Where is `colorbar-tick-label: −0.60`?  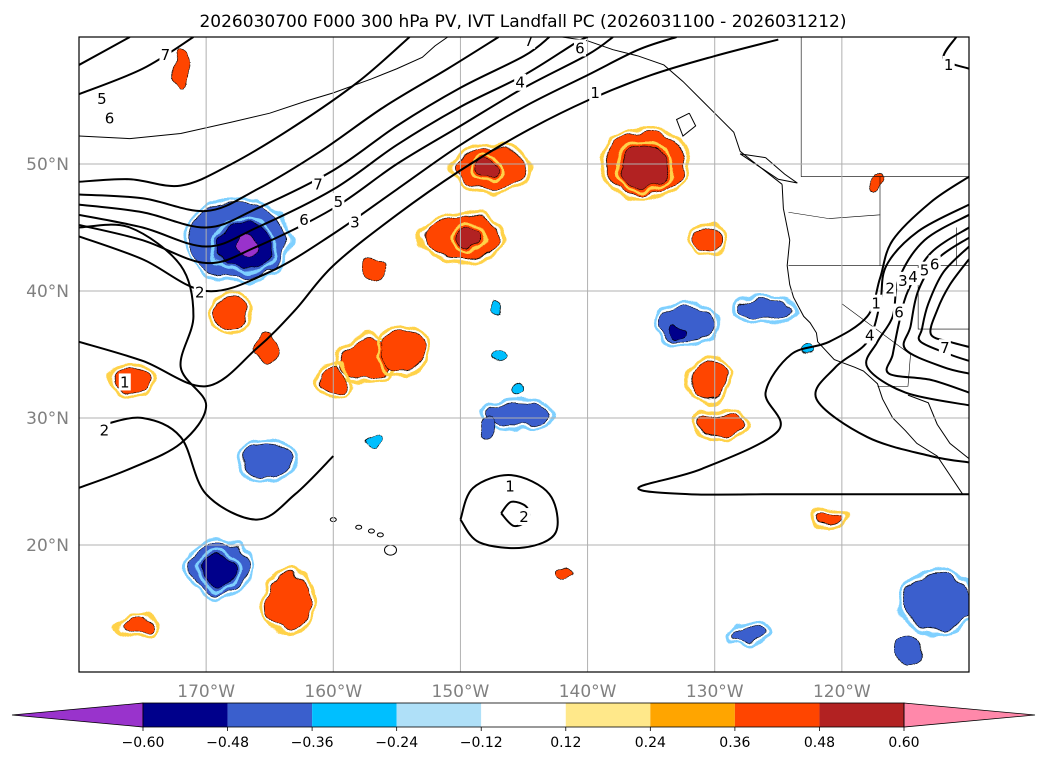
colorbar-tick-label: −0.60 is located at coordinates (143, 743).